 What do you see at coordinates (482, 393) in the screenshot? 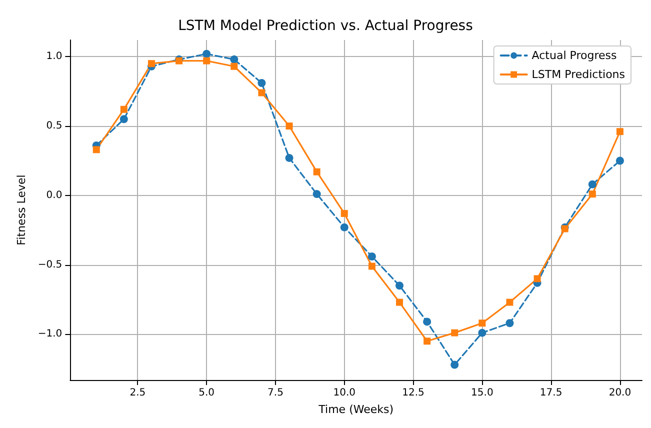
I see `x-tick-label: 15.0` at bounding box center [482, 393].